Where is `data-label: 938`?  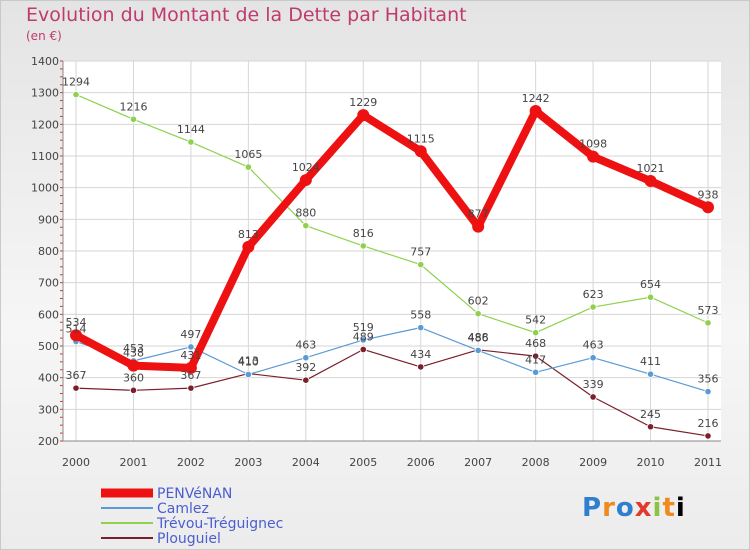
data-label: 938 is located at coordinates (708, 194).